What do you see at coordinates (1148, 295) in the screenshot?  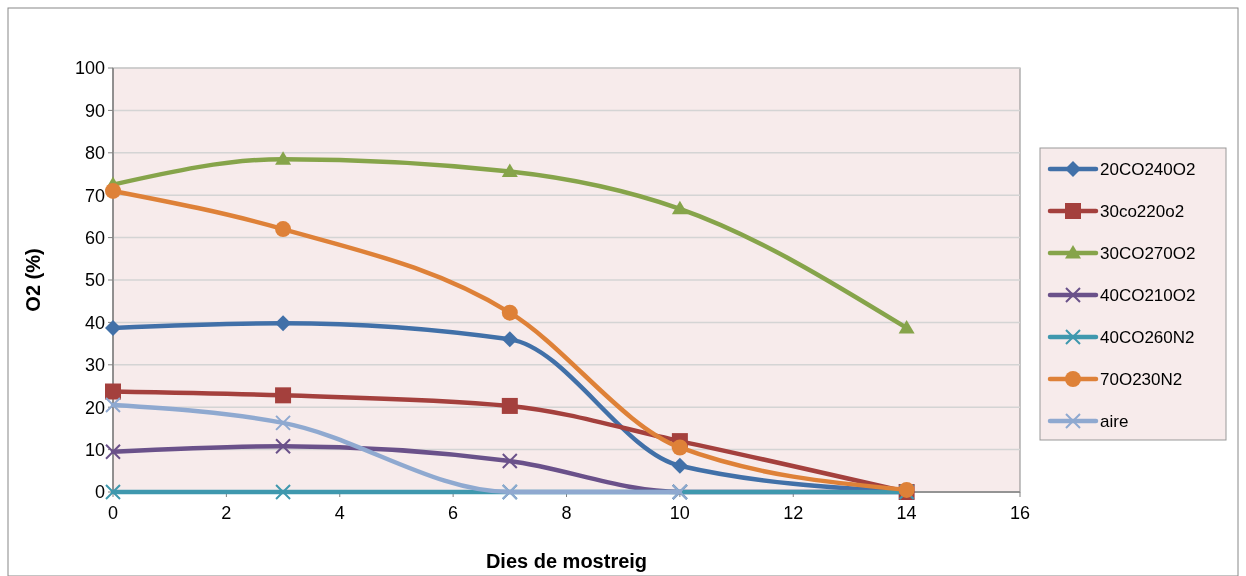 I see `legend-label: 40CO210O2` at bounding box center [1148, 295].